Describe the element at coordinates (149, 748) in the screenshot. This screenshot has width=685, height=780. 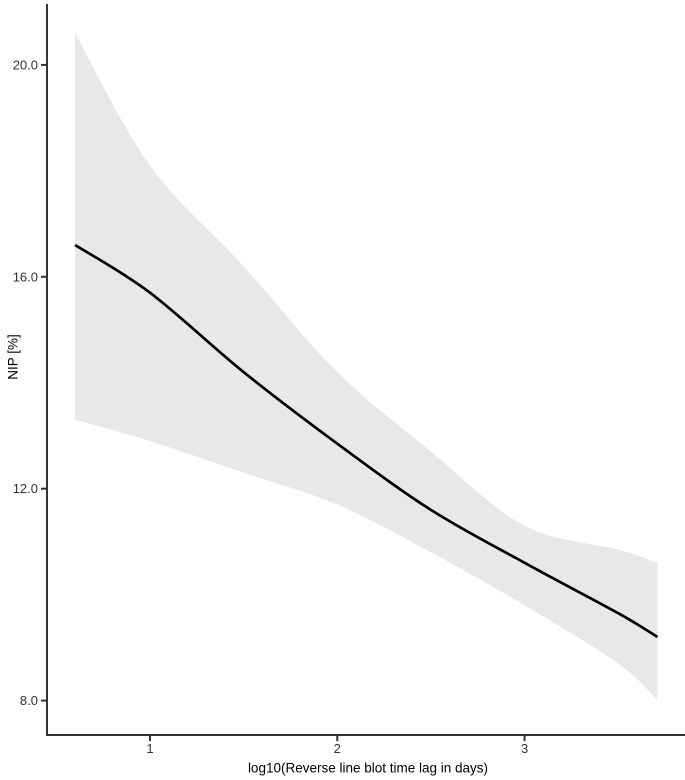
I see `x-tick-label: 1` at that location.